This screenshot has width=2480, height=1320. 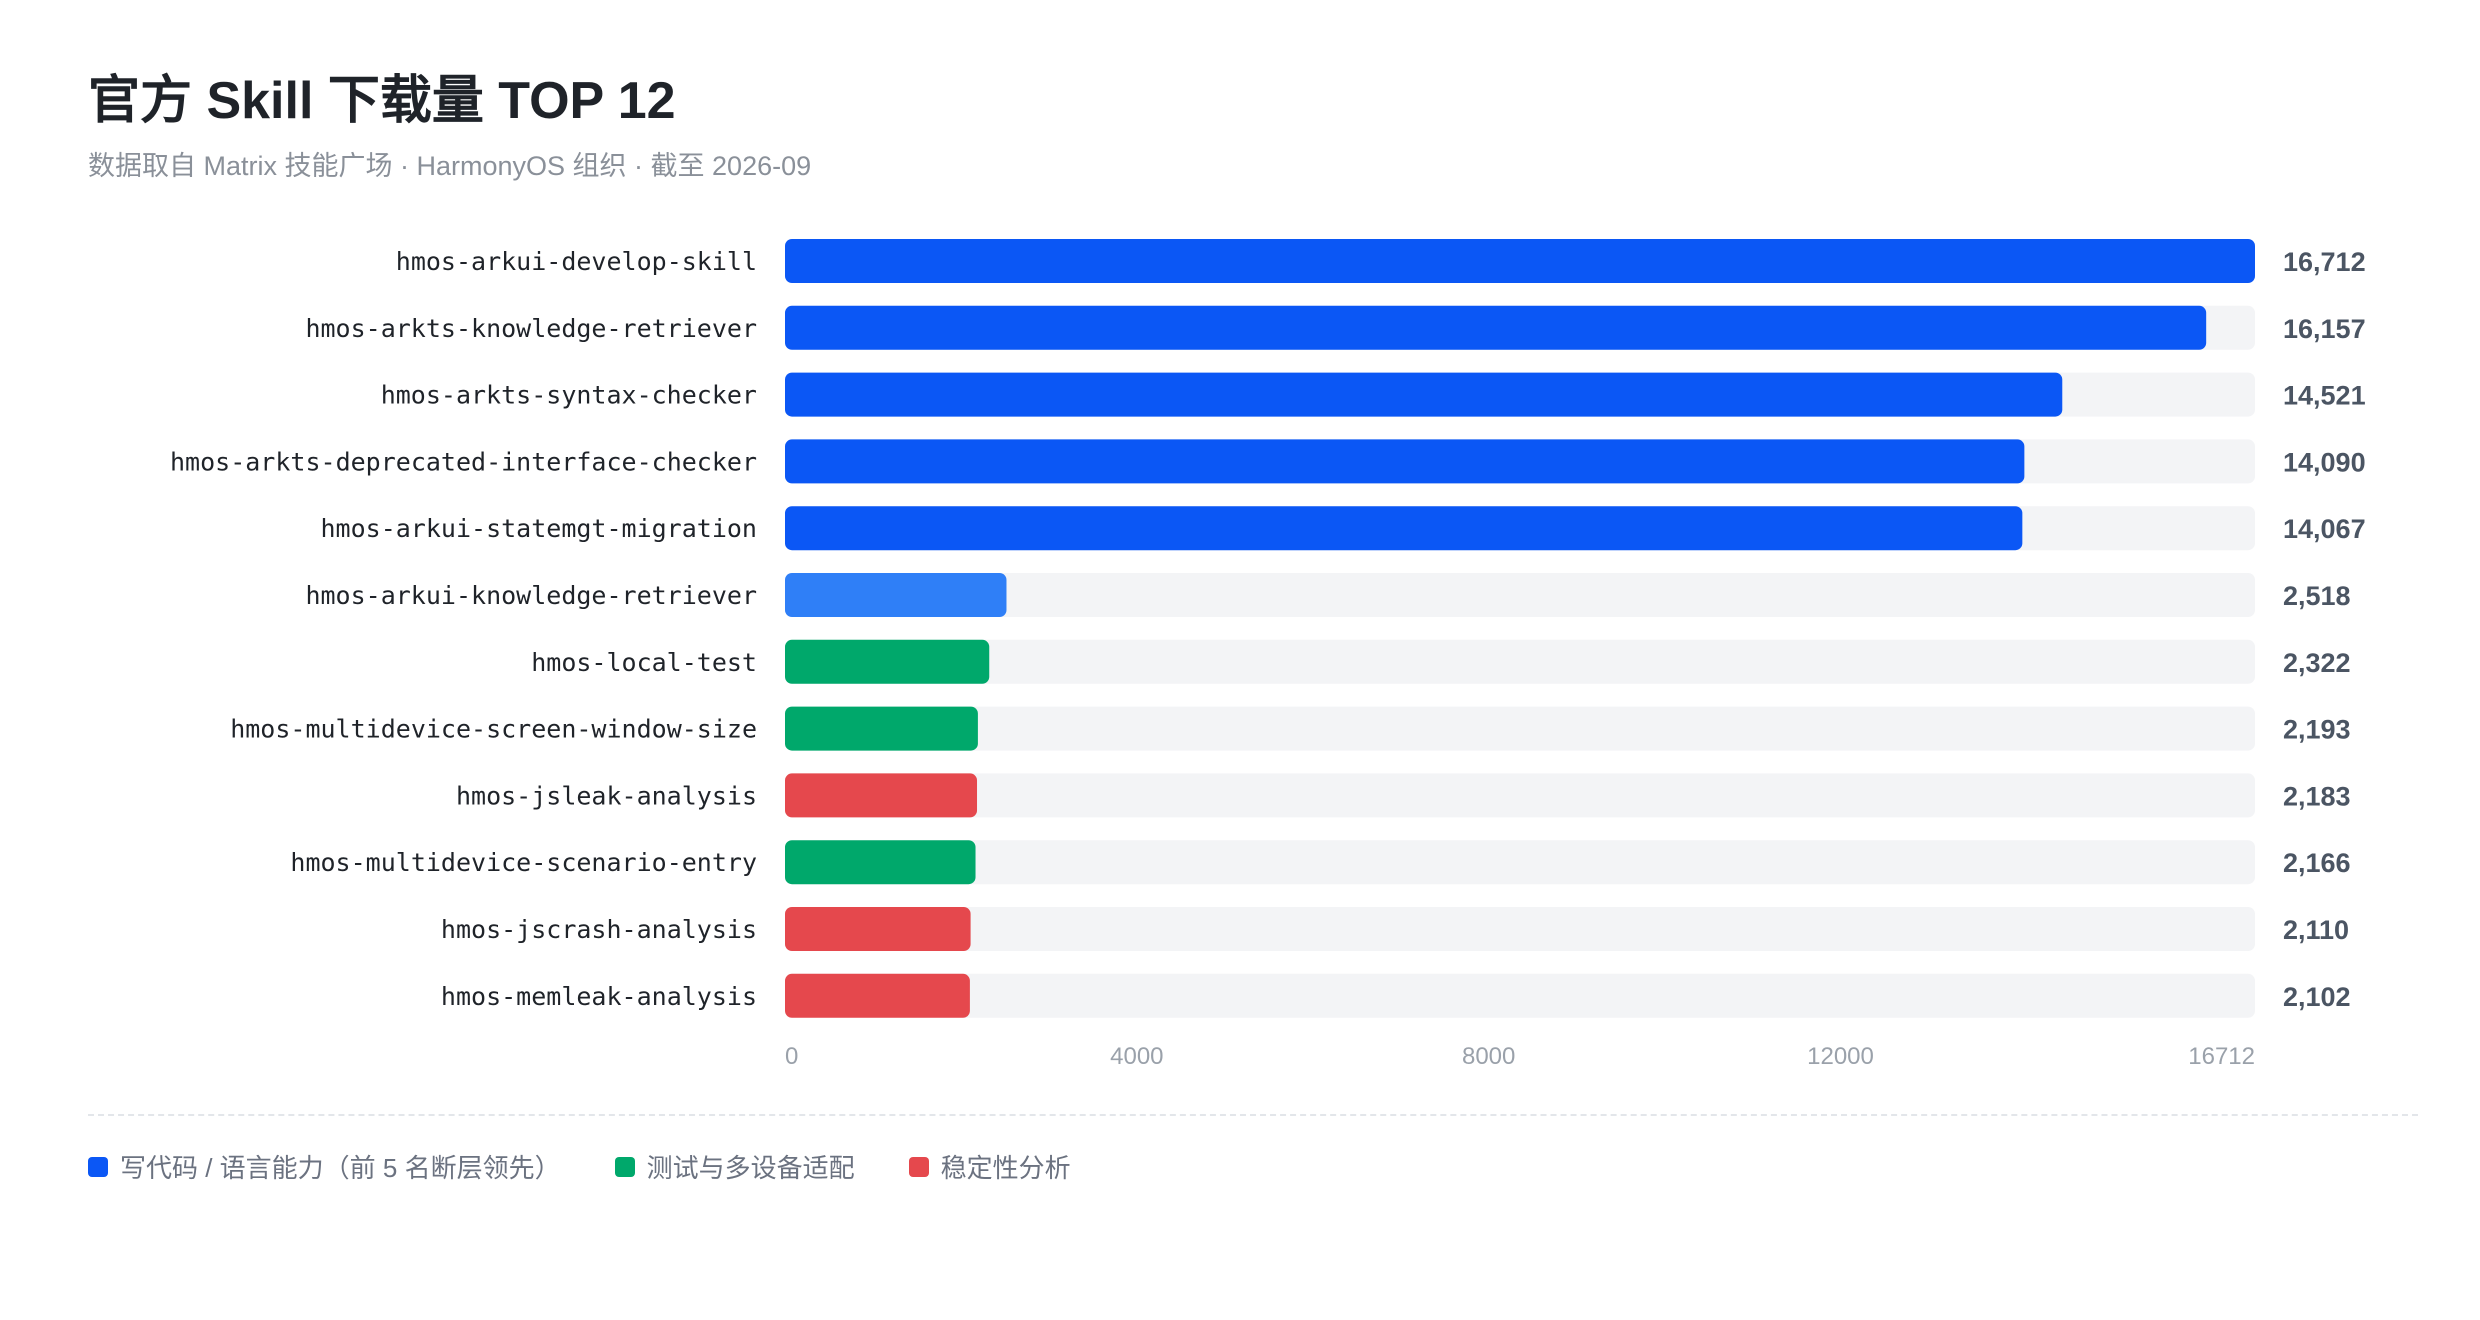 I want to click on bar-value-label: 16,157, so click(x=2324, y=329).